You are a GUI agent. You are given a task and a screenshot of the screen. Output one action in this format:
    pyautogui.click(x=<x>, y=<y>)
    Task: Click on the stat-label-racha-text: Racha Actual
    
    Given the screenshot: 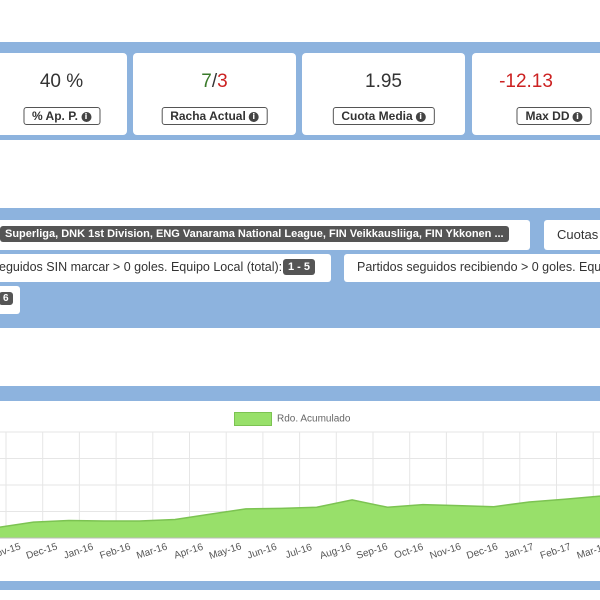 What is the action you would take?
    pyautogui.click(x=208, y=116)
    